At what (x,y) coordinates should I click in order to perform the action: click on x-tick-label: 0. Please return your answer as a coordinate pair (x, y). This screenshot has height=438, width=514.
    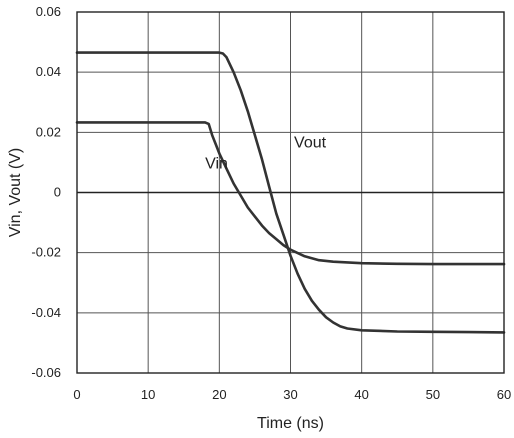
    Looking at the image, I should click on (76, 394).